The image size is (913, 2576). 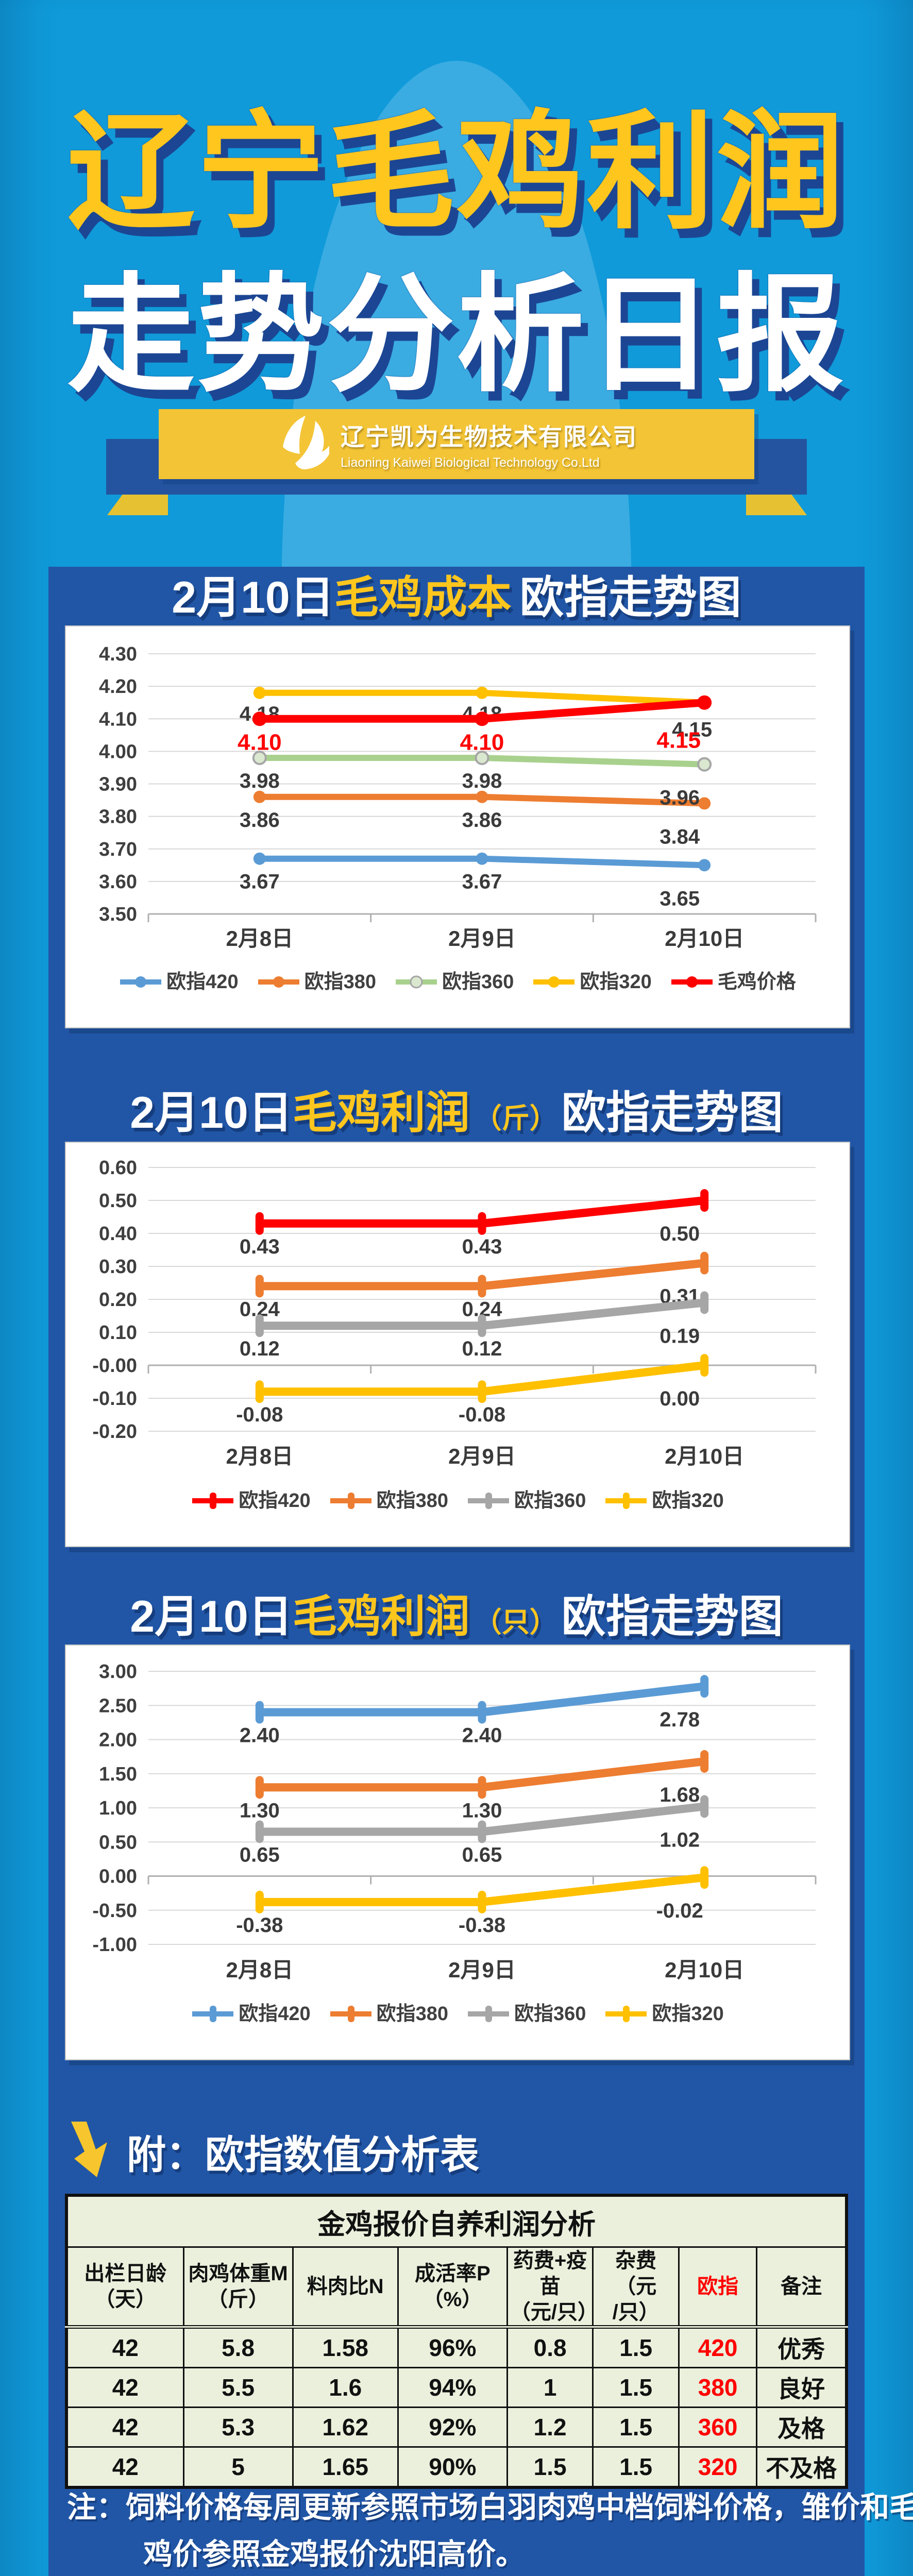 What do you see at coordinates (118, 785) in the screenshot?
I see `y-tick-label: 3.90` at bounding box center [118, 785].